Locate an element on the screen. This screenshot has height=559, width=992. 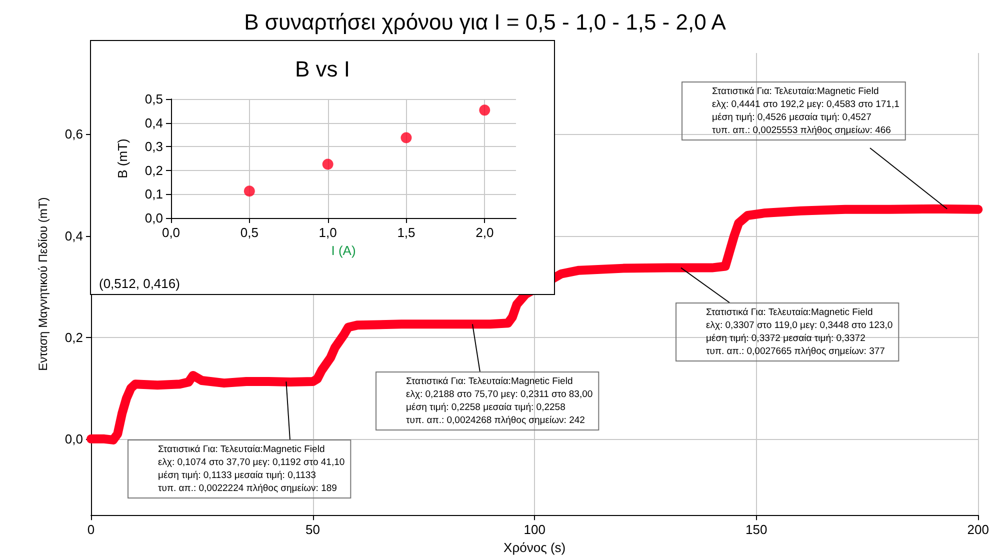
x-tick-label: 100 is located at coordinates (535, 530).